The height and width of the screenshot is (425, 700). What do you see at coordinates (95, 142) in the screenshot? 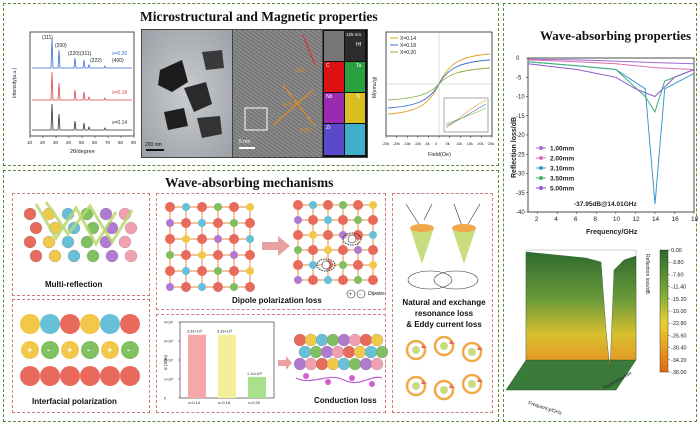
I see `xrd-xtick: 60` at bounding box center [95, 142].